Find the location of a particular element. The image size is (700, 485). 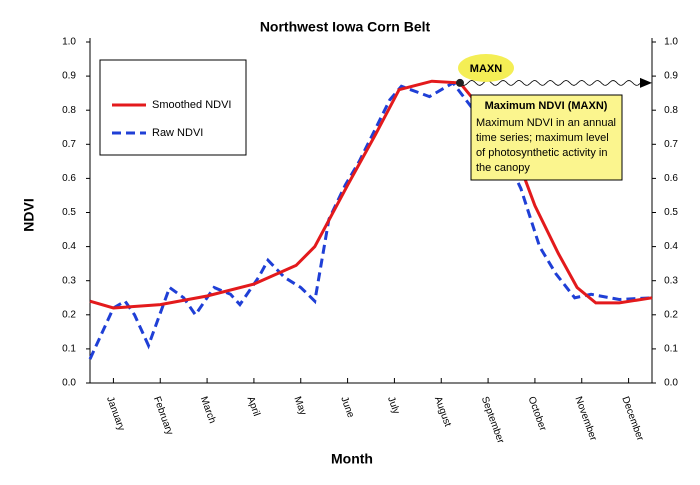

y2-tick-label: 0.7 is located at coordinates (671, 144).